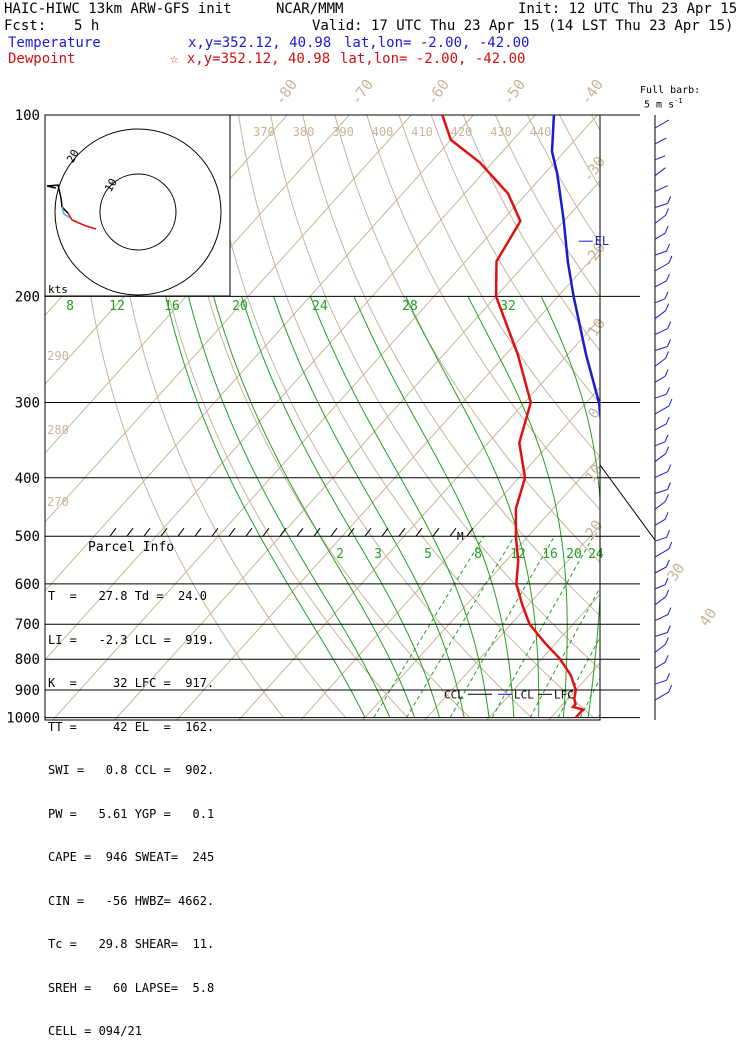 This screenshot has width=740, height=1053. Describe the element at coordinates (58, 430) in the screenshot. I see `theta-left-label: 280` at that location.